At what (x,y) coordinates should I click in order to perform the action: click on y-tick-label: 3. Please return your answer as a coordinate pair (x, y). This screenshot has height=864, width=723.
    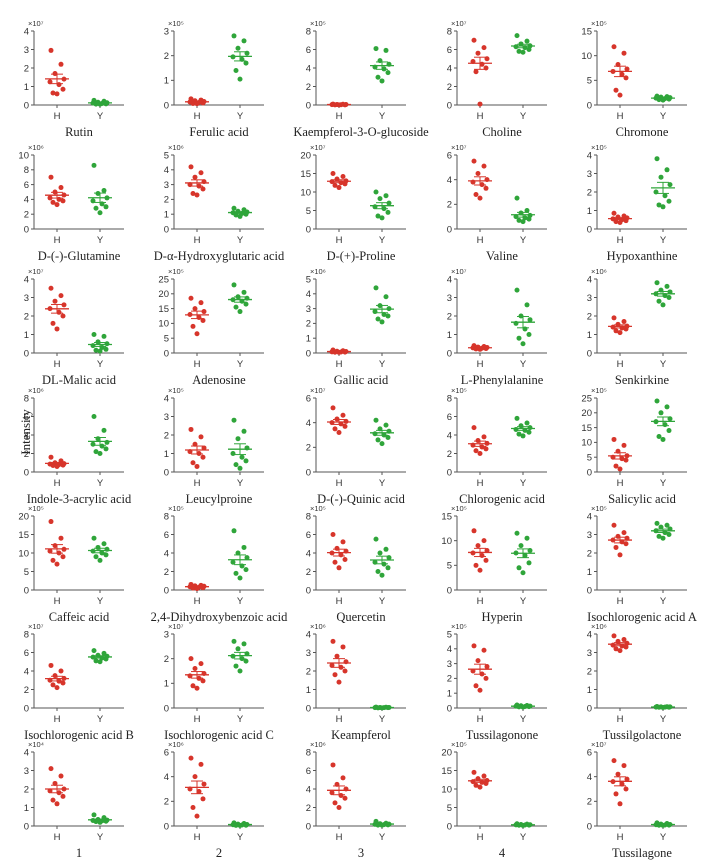
    Looking at the image, I should click on (589, 653).